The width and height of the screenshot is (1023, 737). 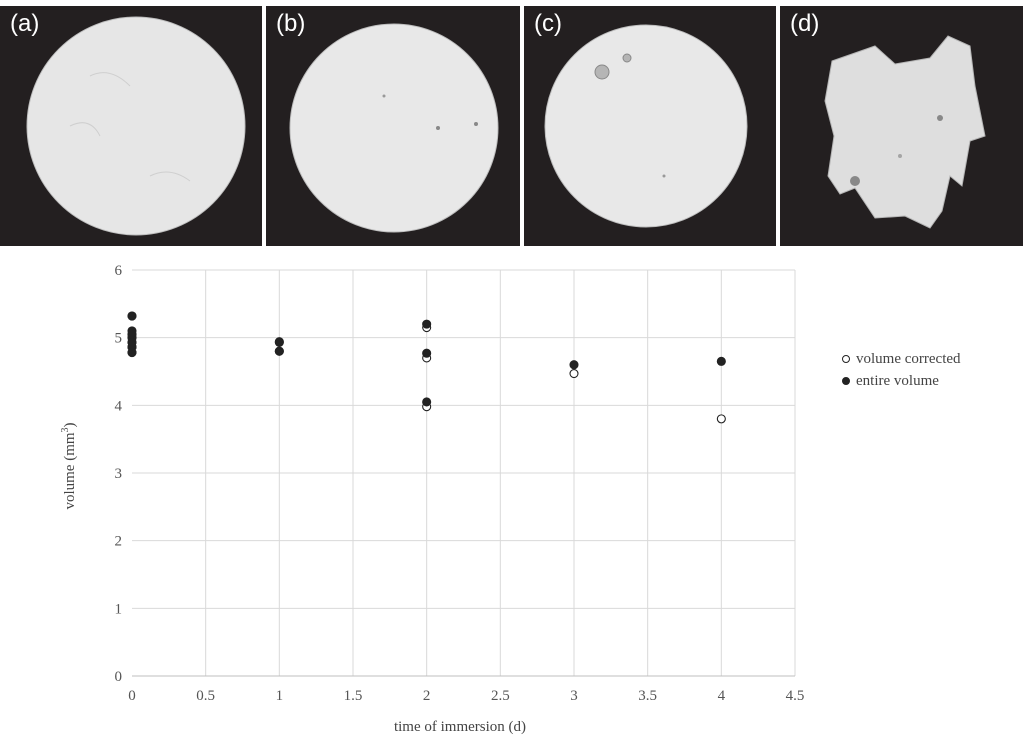 I want to click on chart-legend: volume corrected entire volume, so click(x=901, y=370).